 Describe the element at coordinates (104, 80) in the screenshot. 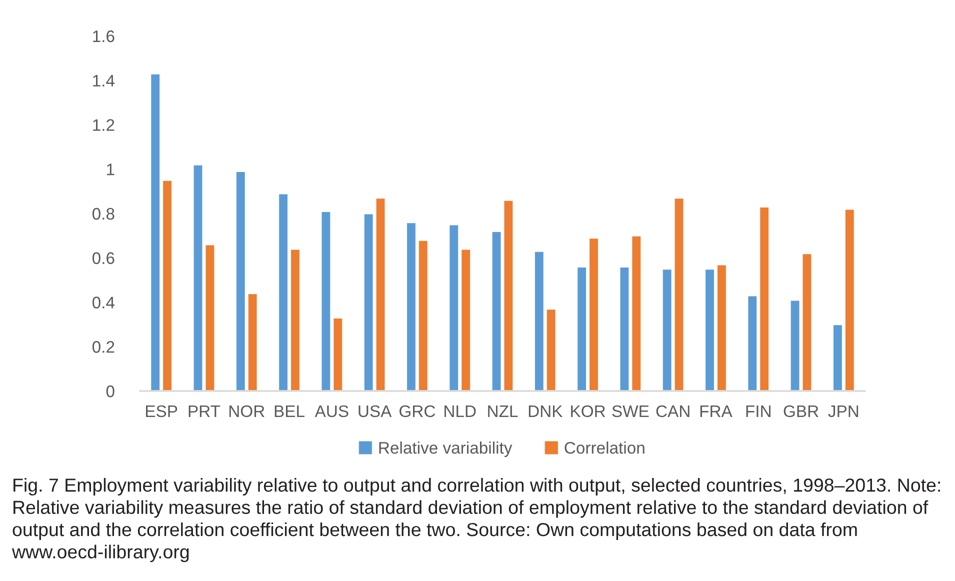

I see `y-tick-label: 1.4` at that location.